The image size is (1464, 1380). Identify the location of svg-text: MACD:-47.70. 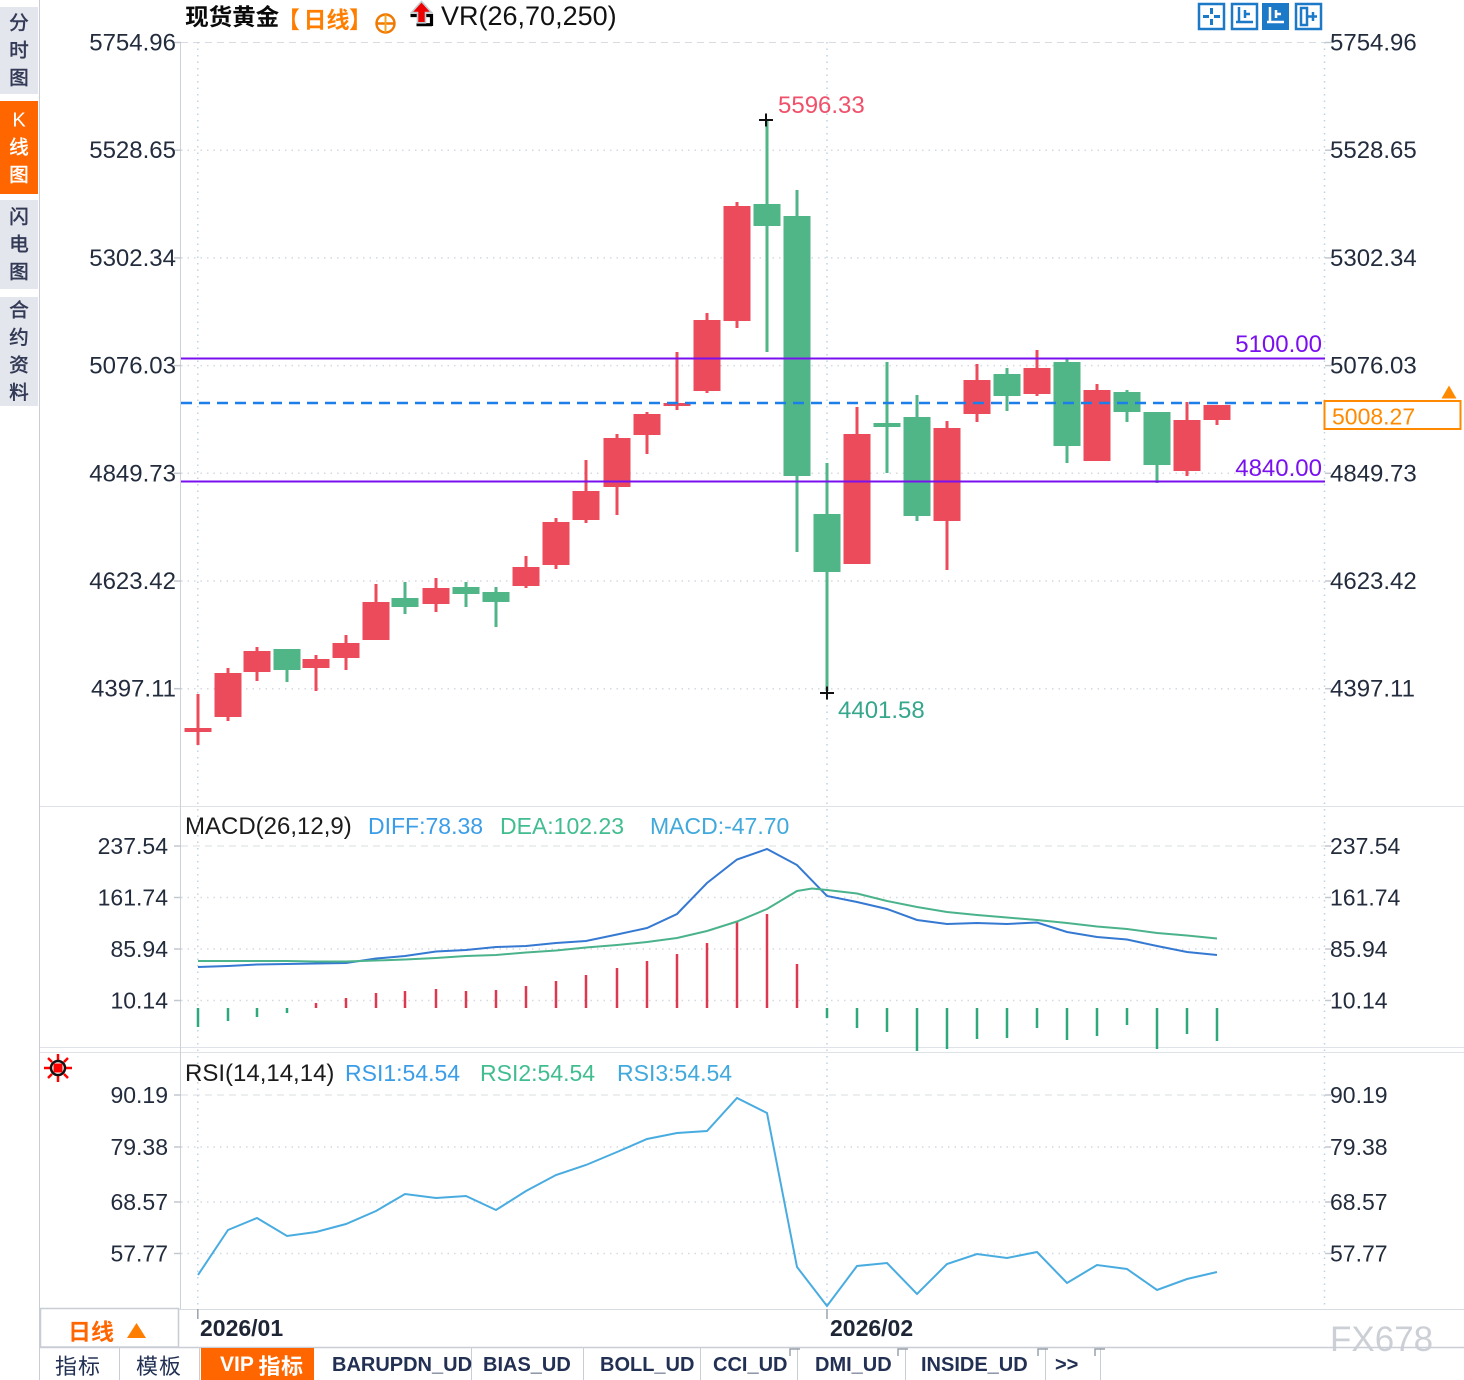
(719, 826).